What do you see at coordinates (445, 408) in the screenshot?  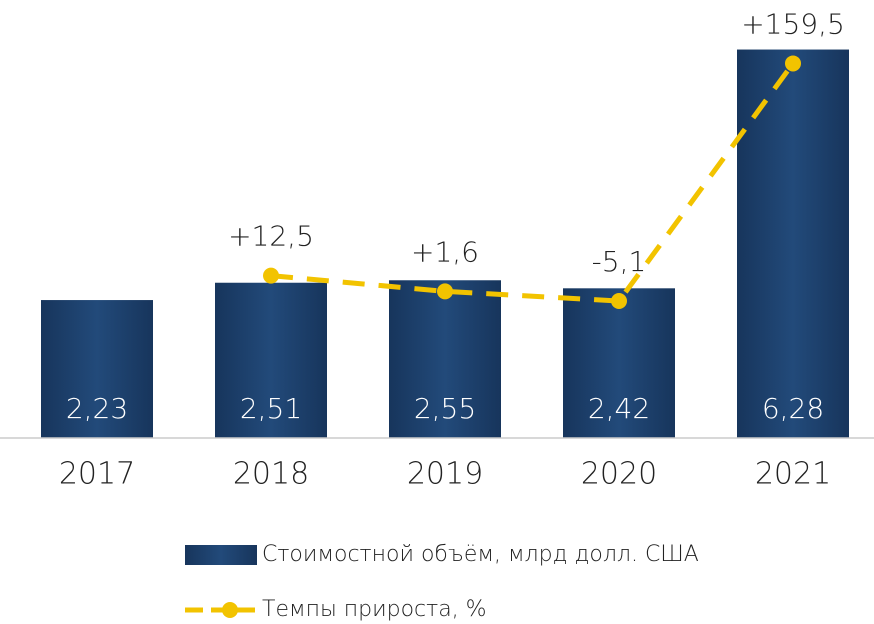 I see `bar-value-label: 2,55` at bounding box center [445, 408].